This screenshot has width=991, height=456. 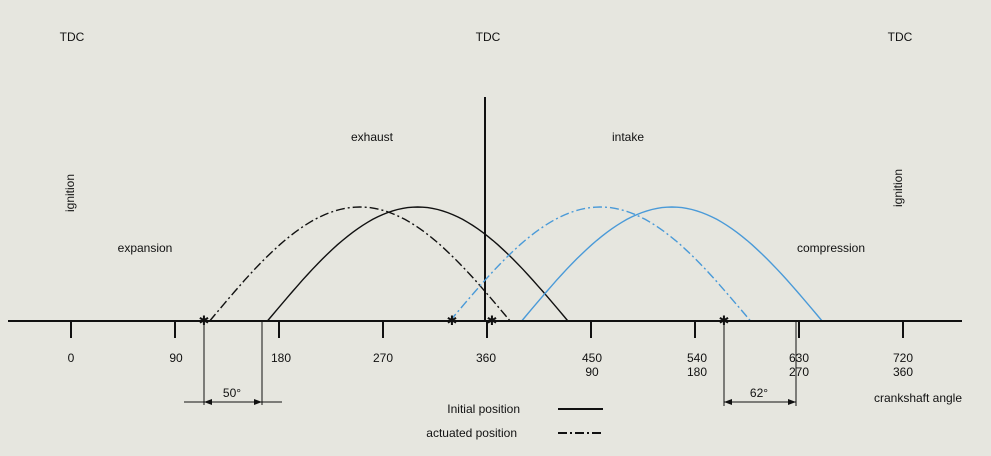 I want to click on tick-label-630: 630, so click(x=799, y=358).